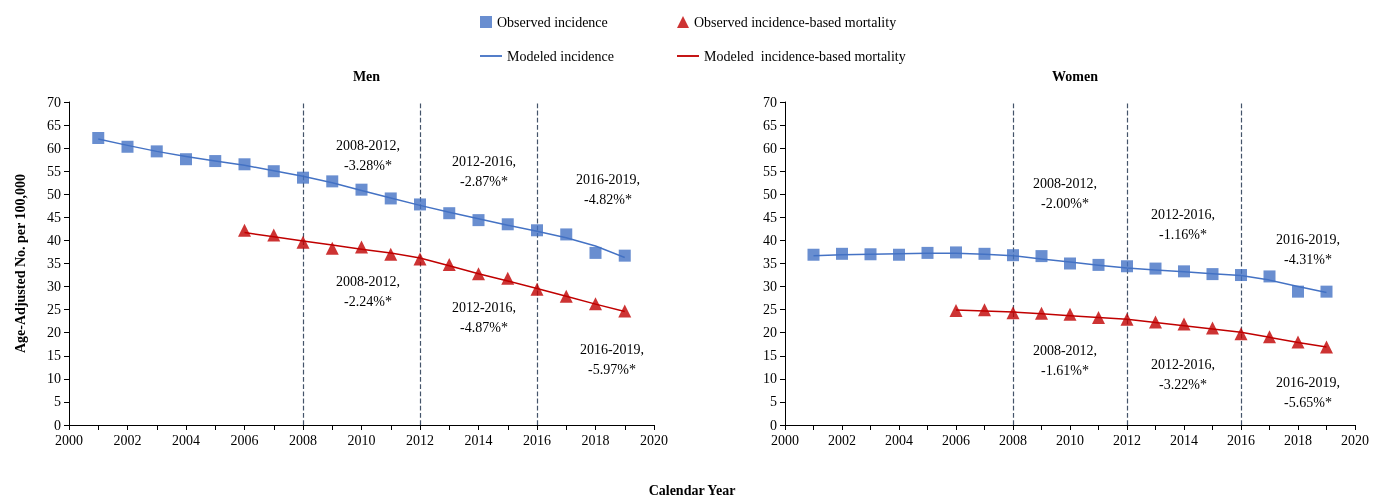 This screenshot has width=1385, height=502. What do you see at coordinates (244, 440) in the screenshot?
I see `x-tick-label: 2006` at bounding box center [244, 440].